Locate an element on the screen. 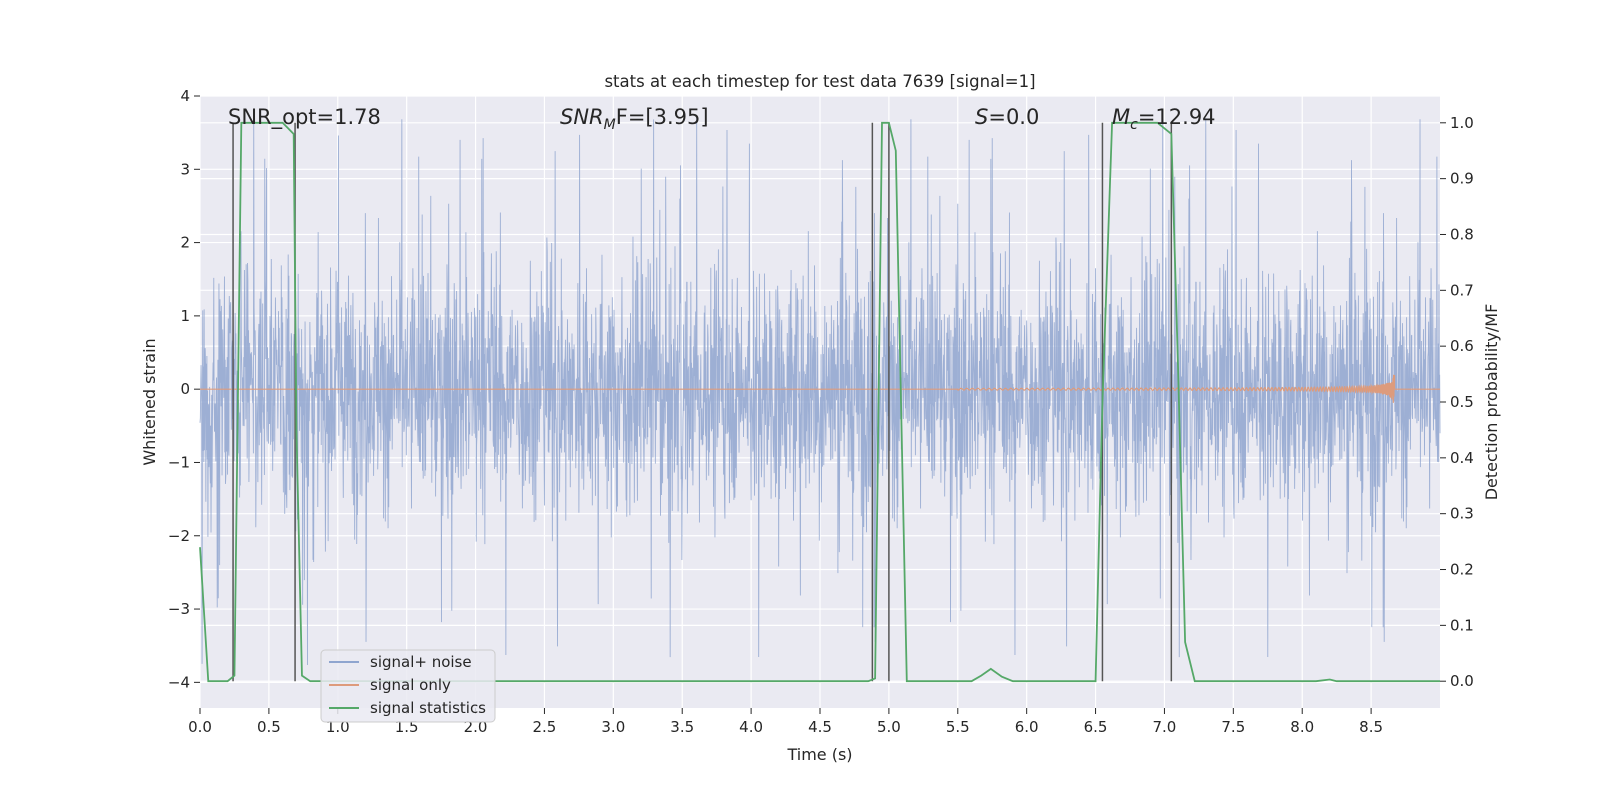  x-tick-label: 6.0 is located at coordinates (1027, 727).